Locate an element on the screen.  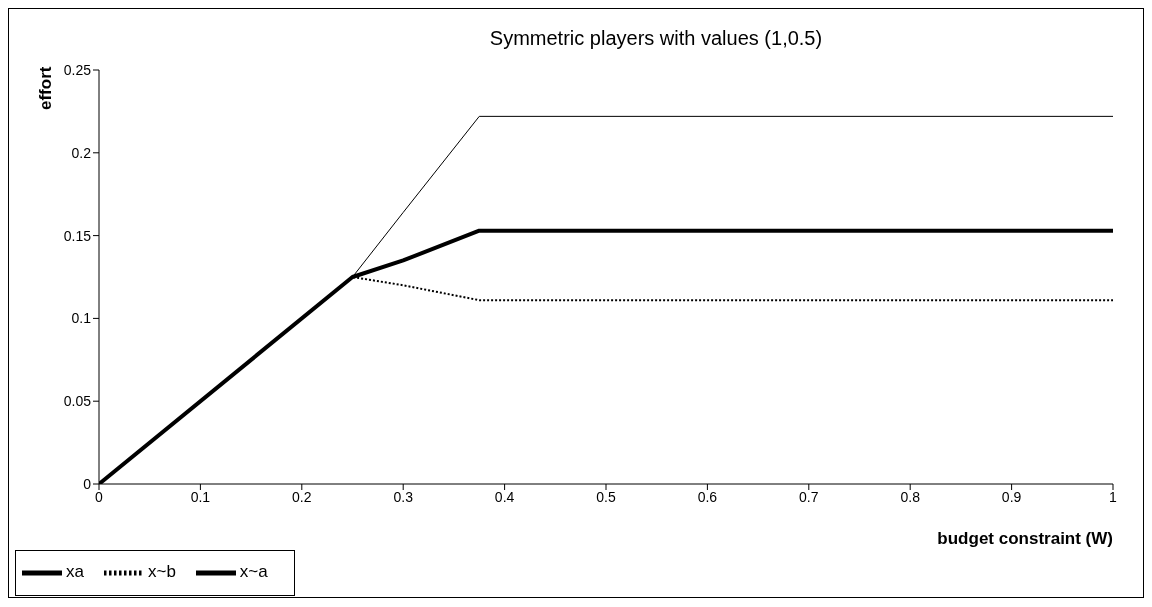
x-tick-label: 0.6 is located at coordinates (707, 496).